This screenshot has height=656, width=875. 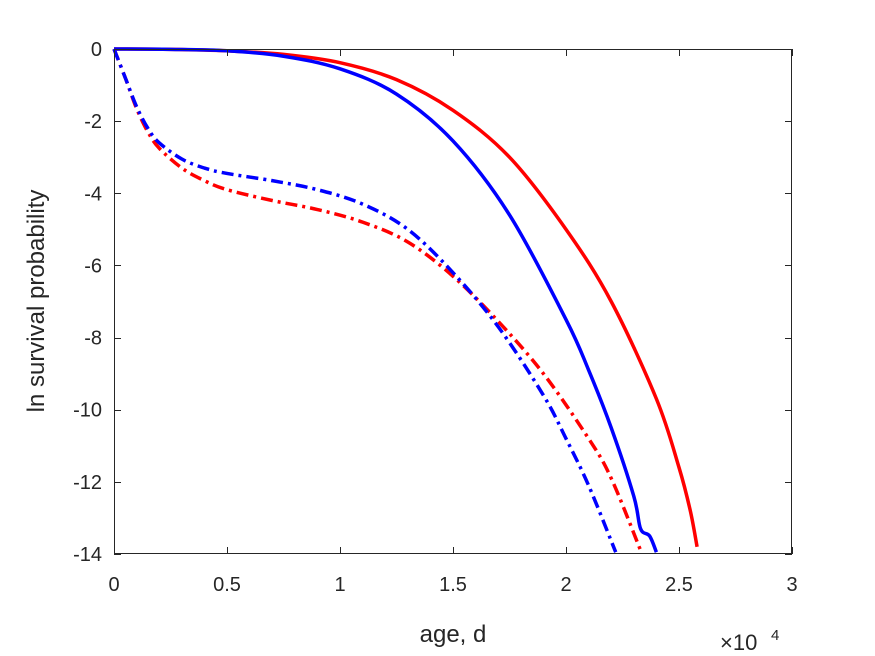 I want to click on y-tick-label: -2, so click(x=93, y=122).